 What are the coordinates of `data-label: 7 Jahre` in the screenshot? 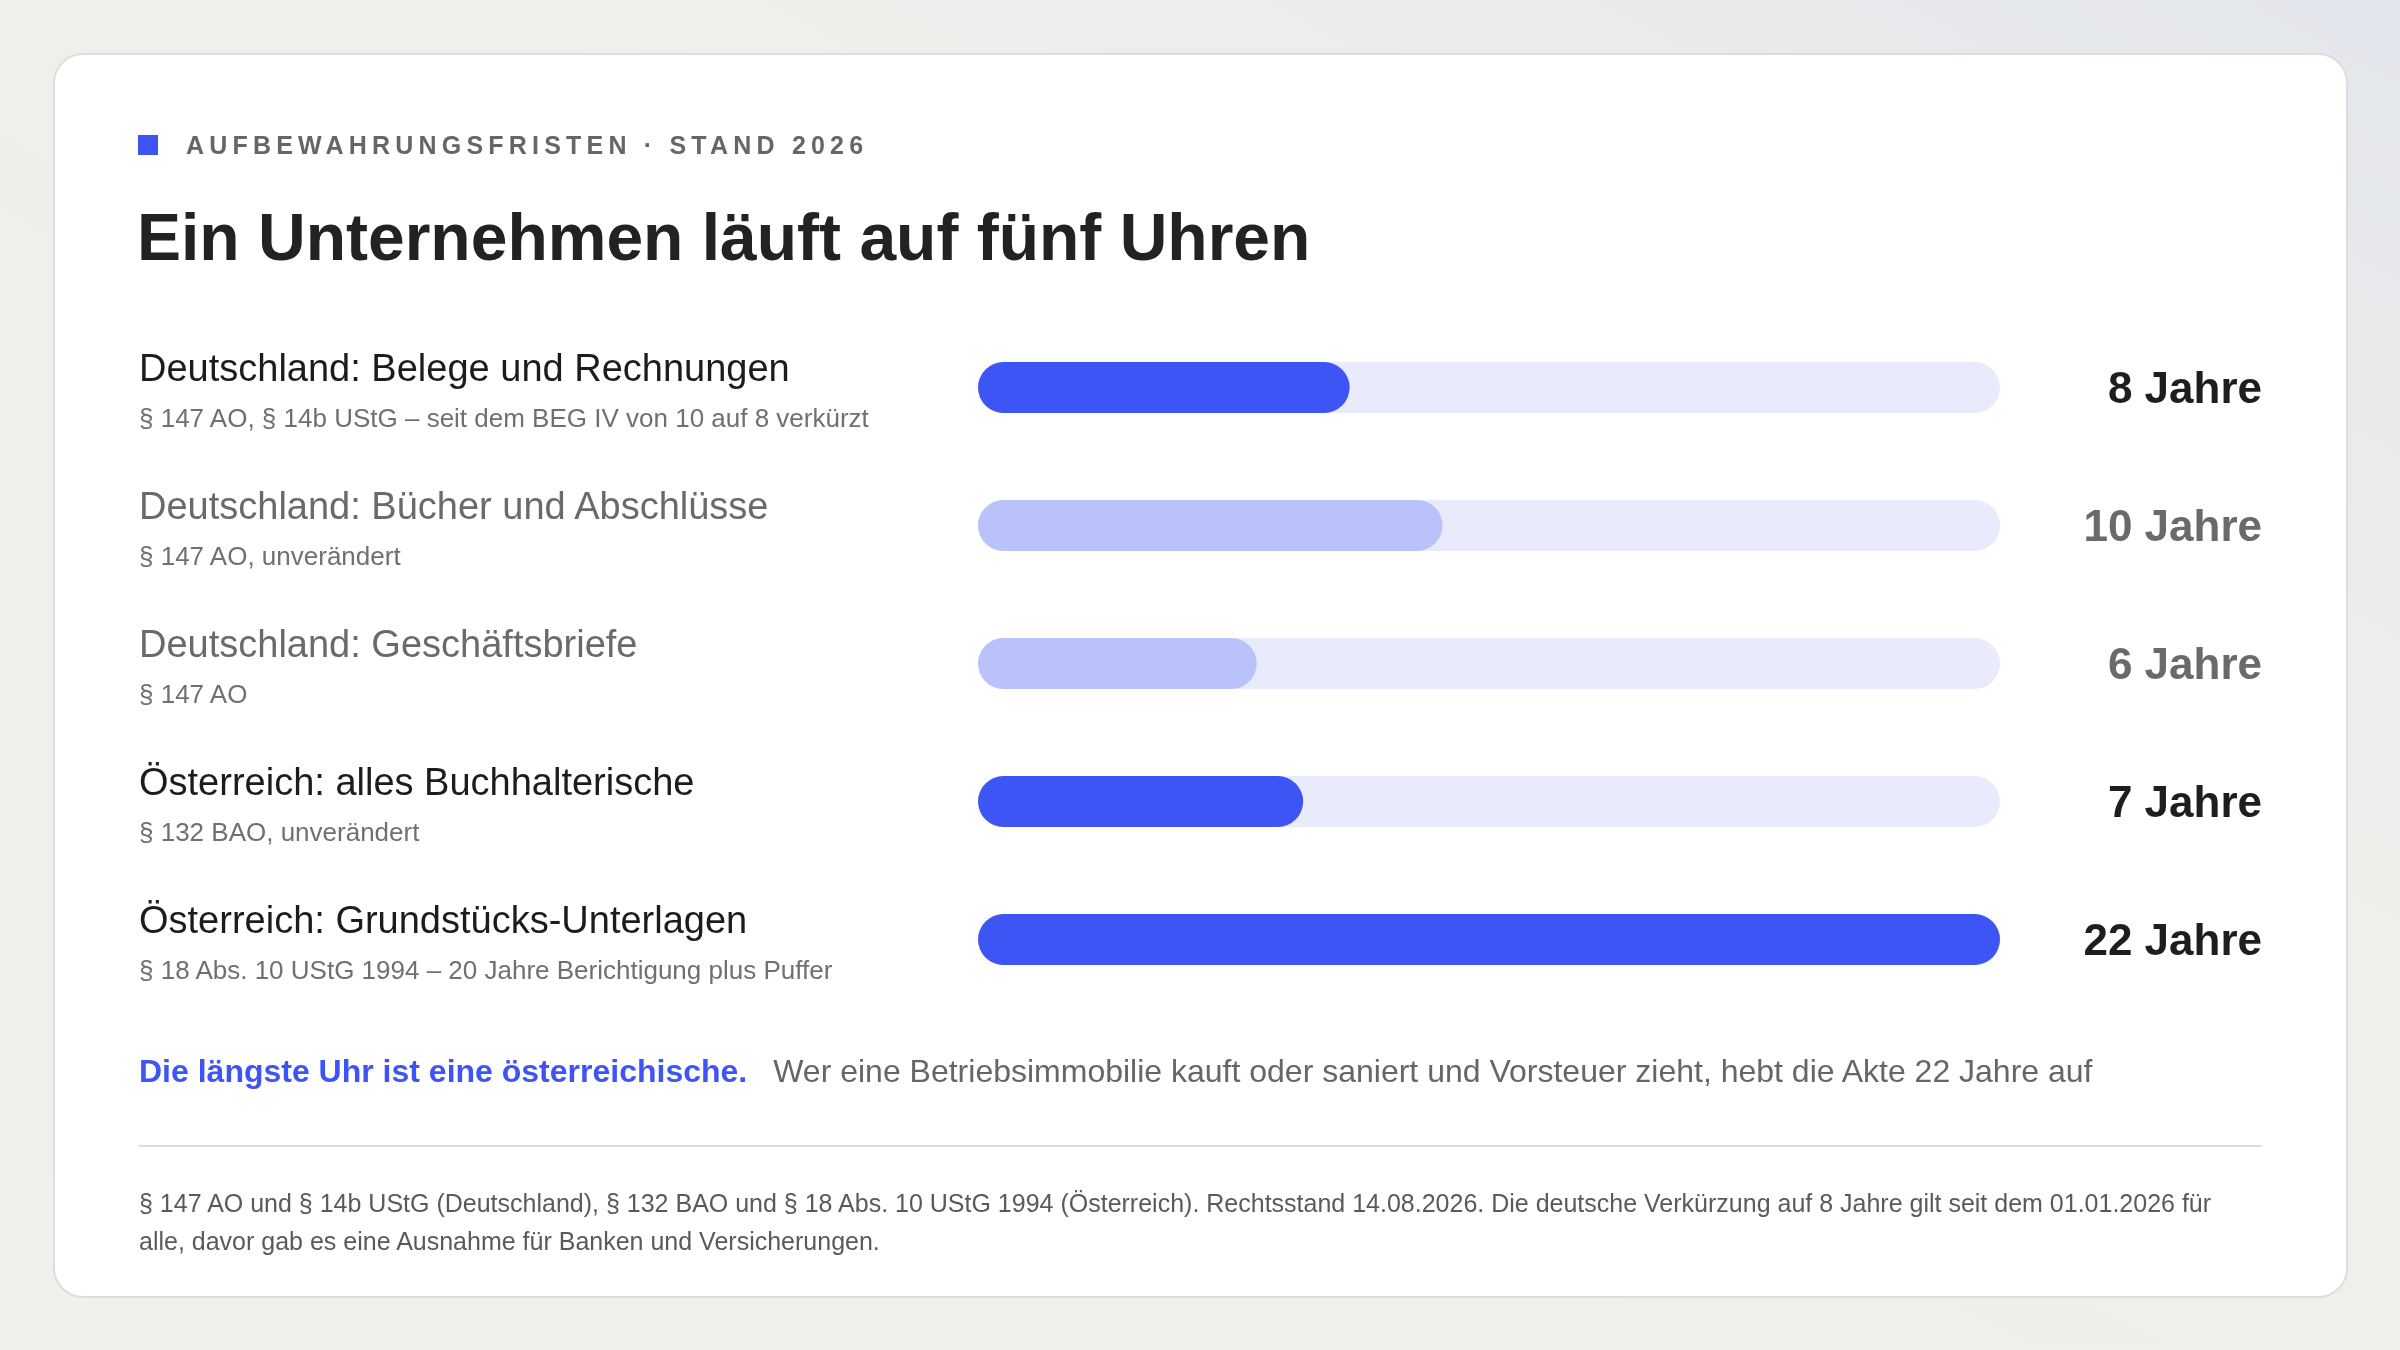 It's located at (2184, 801).